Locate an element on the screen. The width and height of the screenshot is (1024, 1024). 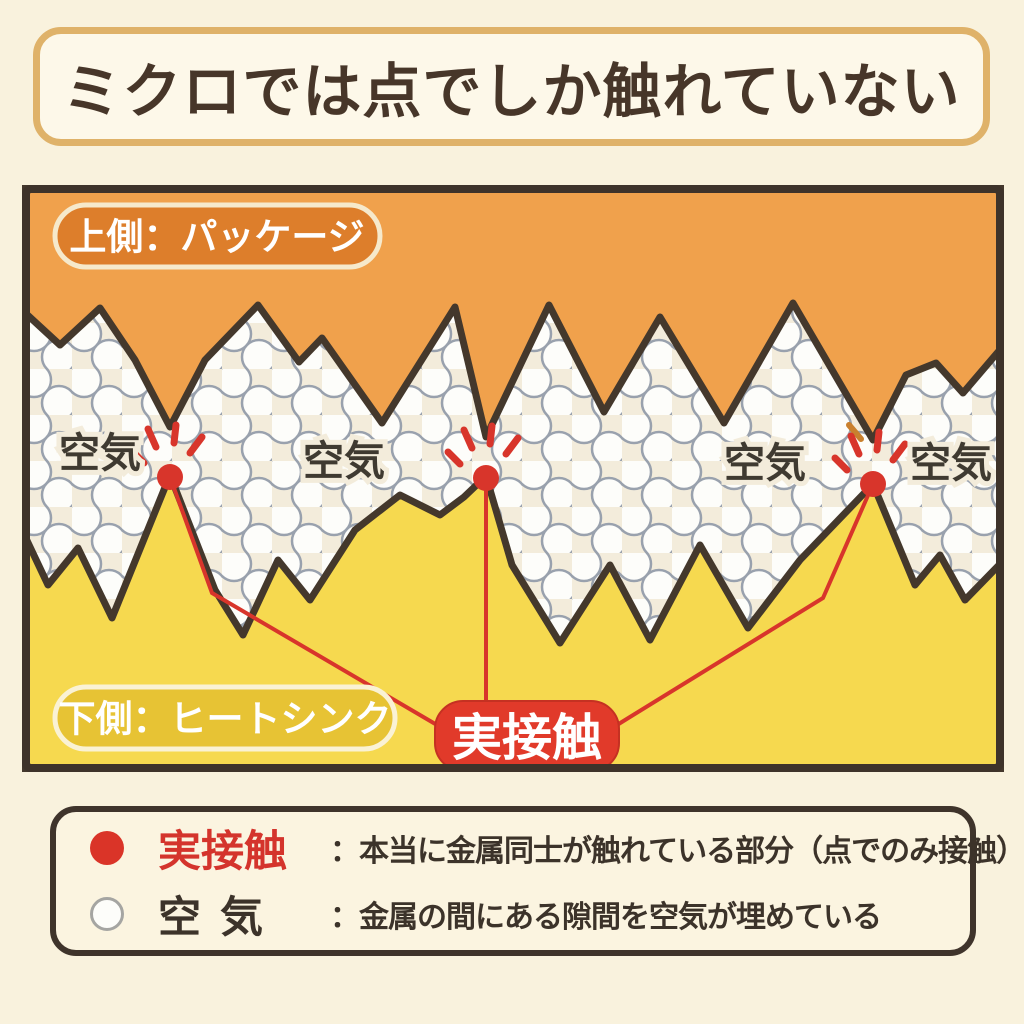
legend-description: ：本当に金属同士が触れている部分（点でのみ接触） is located at coordinates (677, 851).